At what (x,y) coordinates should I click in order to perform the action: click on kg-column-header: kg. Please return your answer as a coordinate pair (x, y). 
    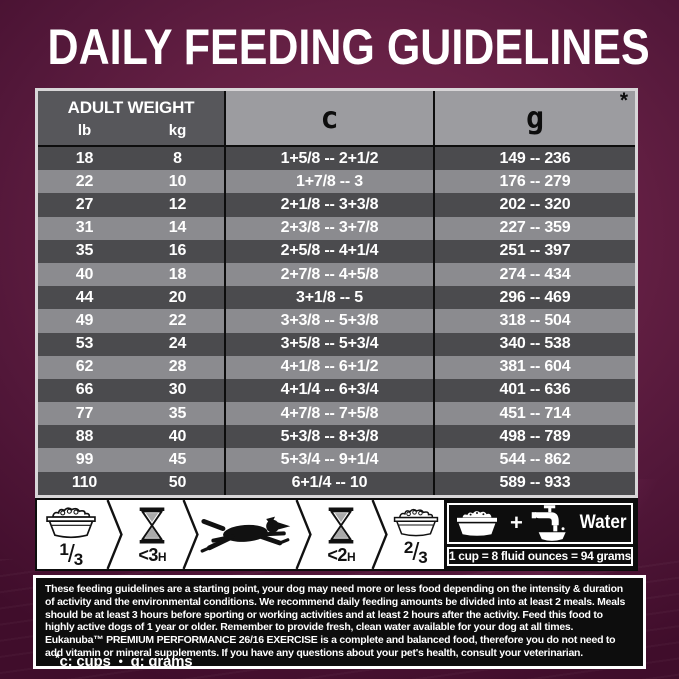
    Looking at the image, I should click on (177, 130).